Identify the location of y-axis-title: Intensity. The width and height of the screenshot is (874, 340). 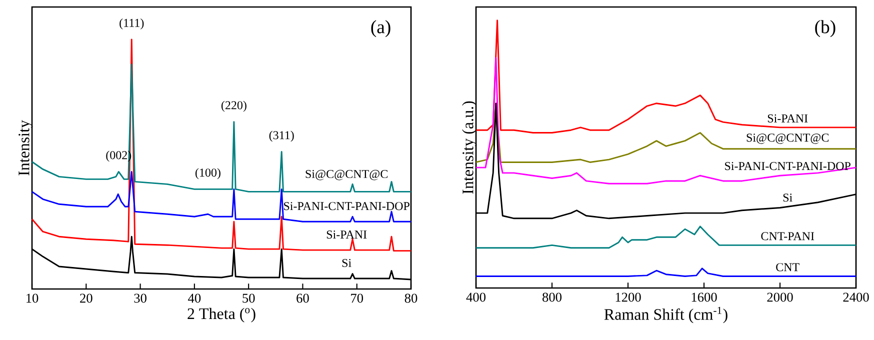
(25, 148).